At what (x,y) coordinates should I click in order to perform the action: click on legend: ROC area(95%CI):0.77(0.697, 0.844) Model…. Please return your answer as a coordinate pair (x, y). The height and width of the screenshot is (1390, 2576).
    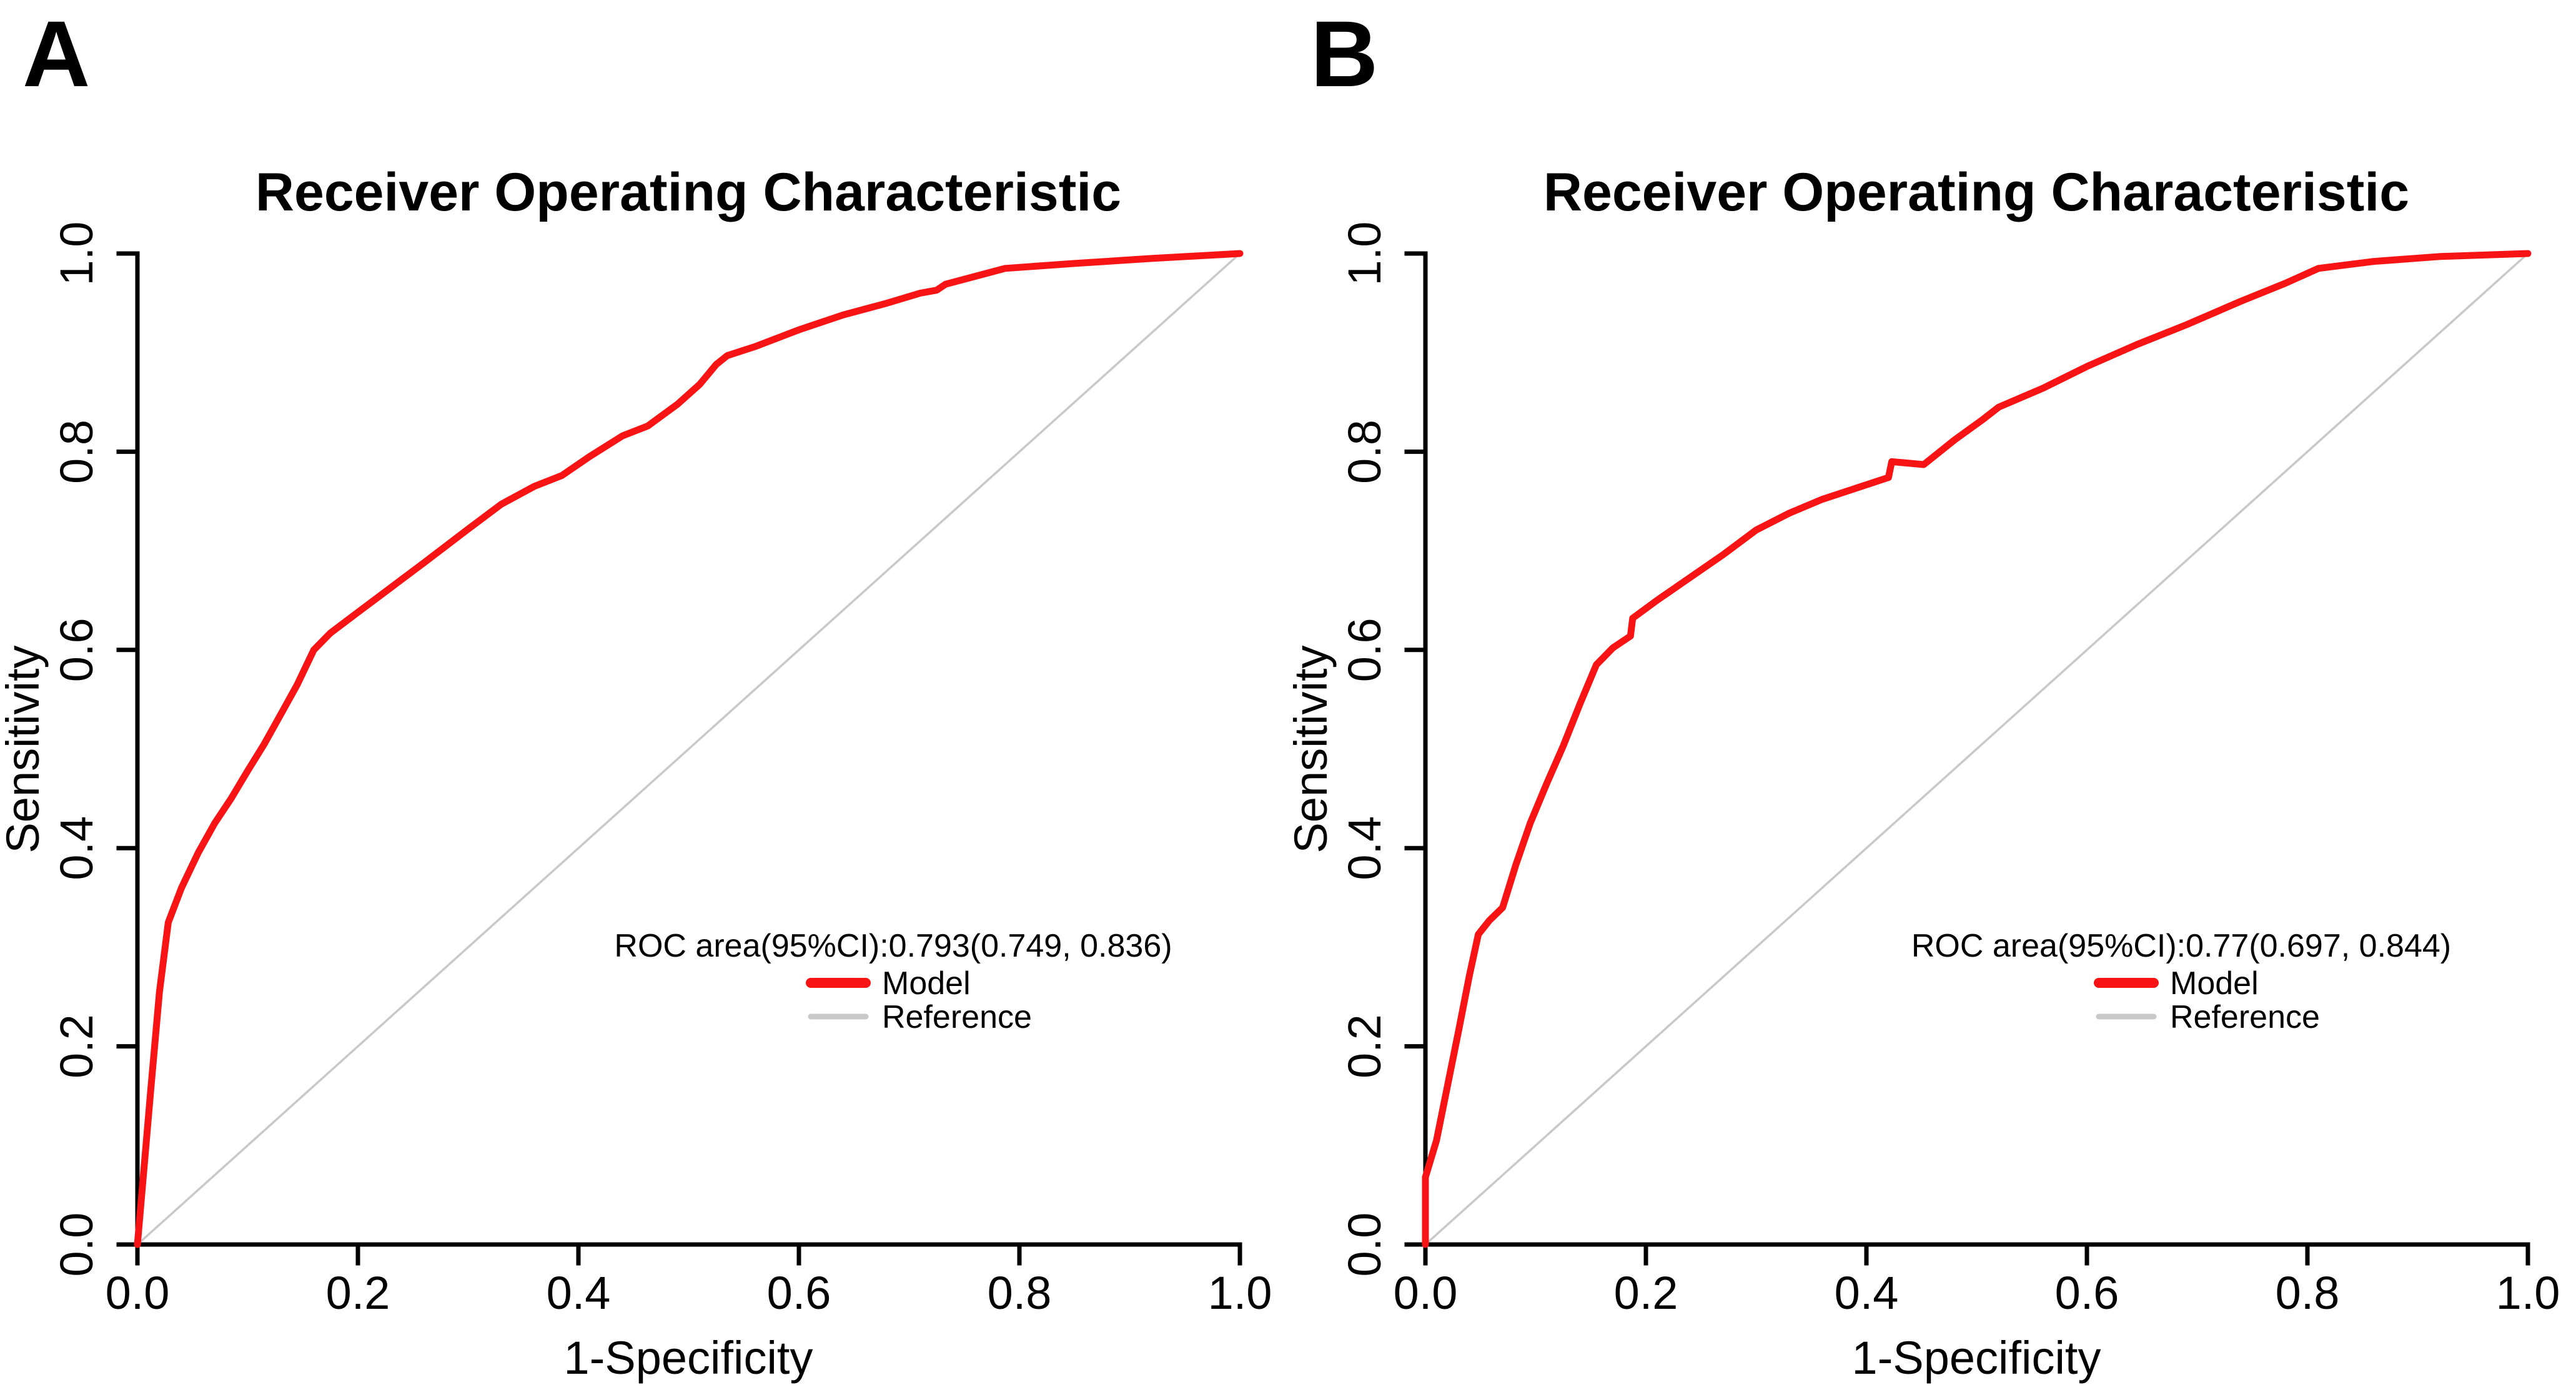
    Looking at the image, I should click on (2181, 981).